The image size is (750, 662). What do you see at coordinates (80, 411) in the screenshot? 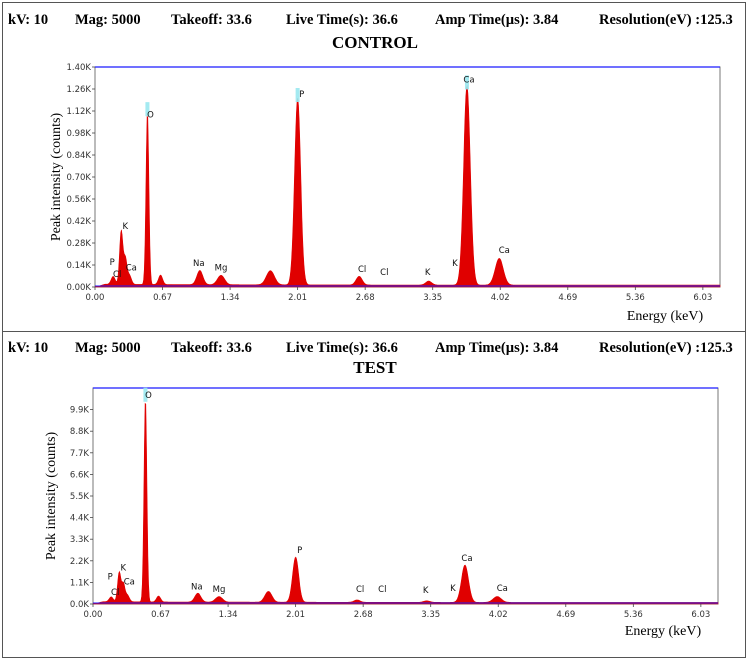
I see `y-tick-label: 9.9K` at bounding box center [80, 411].